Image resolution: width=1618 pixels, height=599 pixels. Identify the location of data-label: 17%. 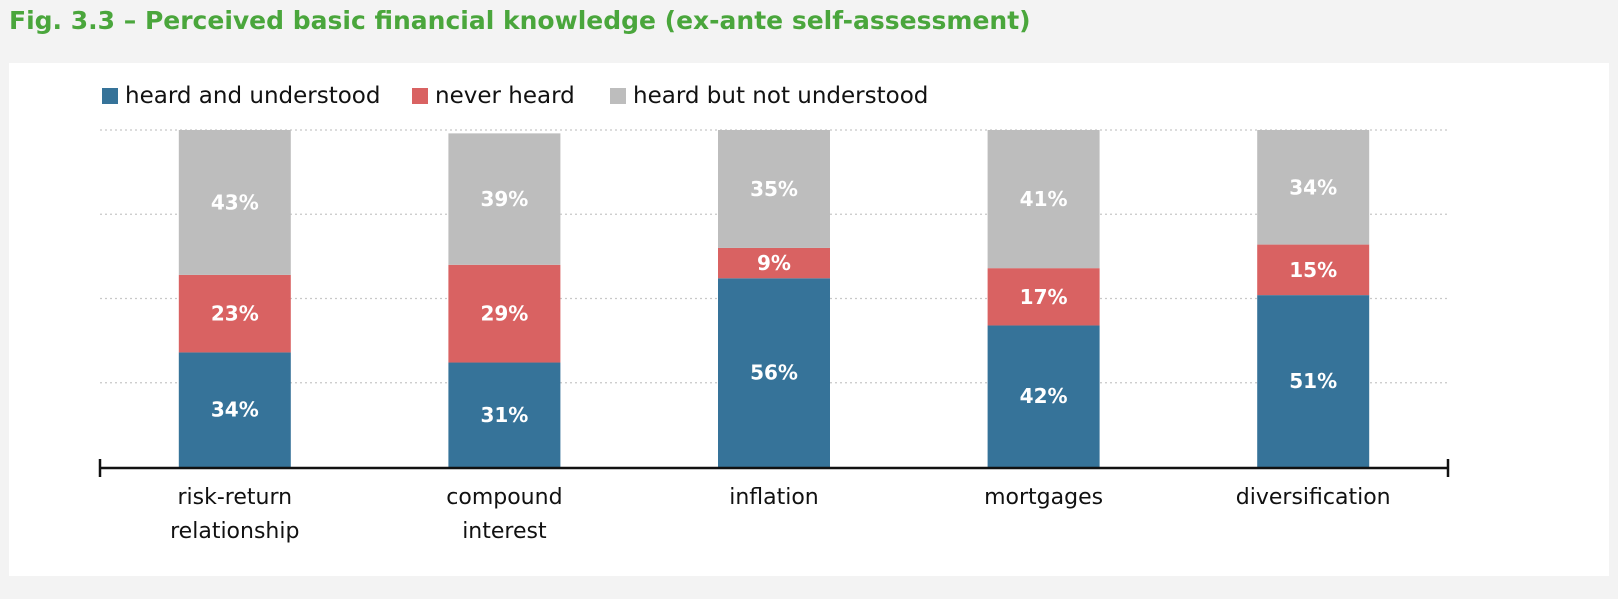
(1044, 297).